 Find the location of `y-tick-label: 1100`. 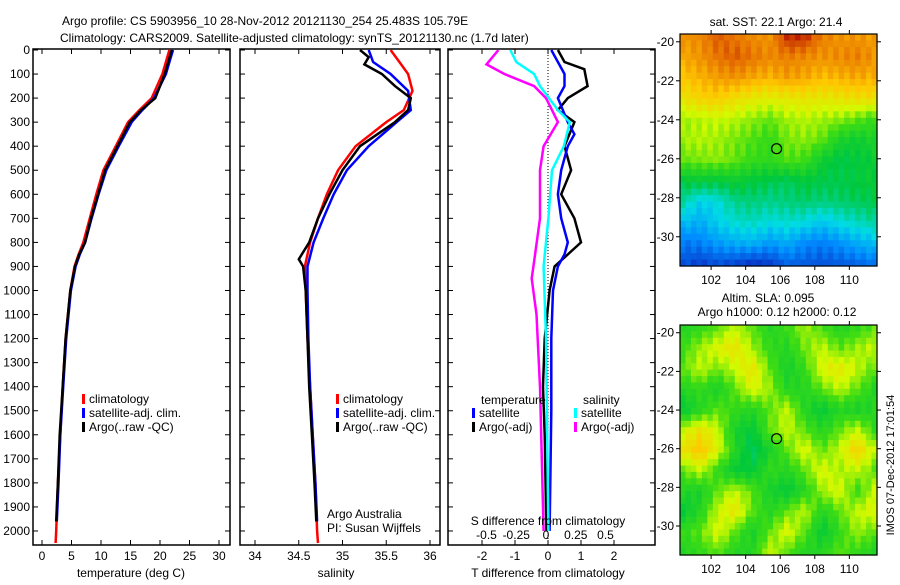

y-tick-label: 1100 is located at coordinates (17, 315).